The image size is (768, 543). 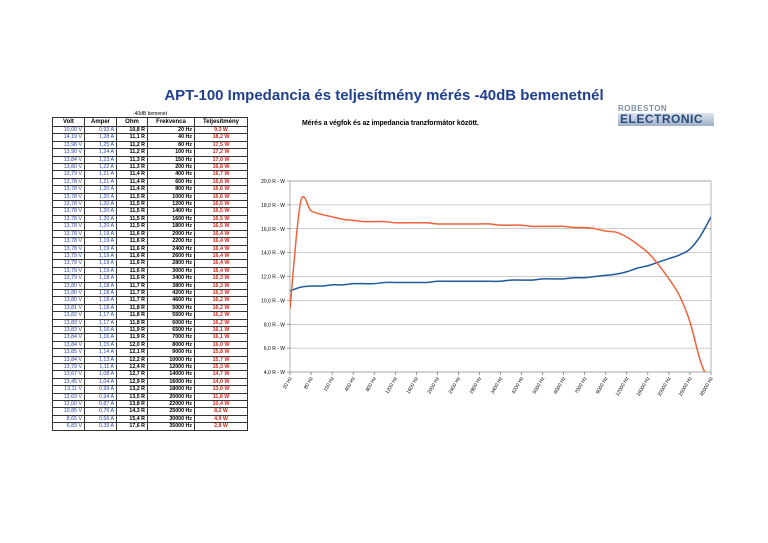 What do you see at coordinates (221, 160) in the screenshot?
I see `cell-power: 17,0 W` at bounding box center [221, 160].